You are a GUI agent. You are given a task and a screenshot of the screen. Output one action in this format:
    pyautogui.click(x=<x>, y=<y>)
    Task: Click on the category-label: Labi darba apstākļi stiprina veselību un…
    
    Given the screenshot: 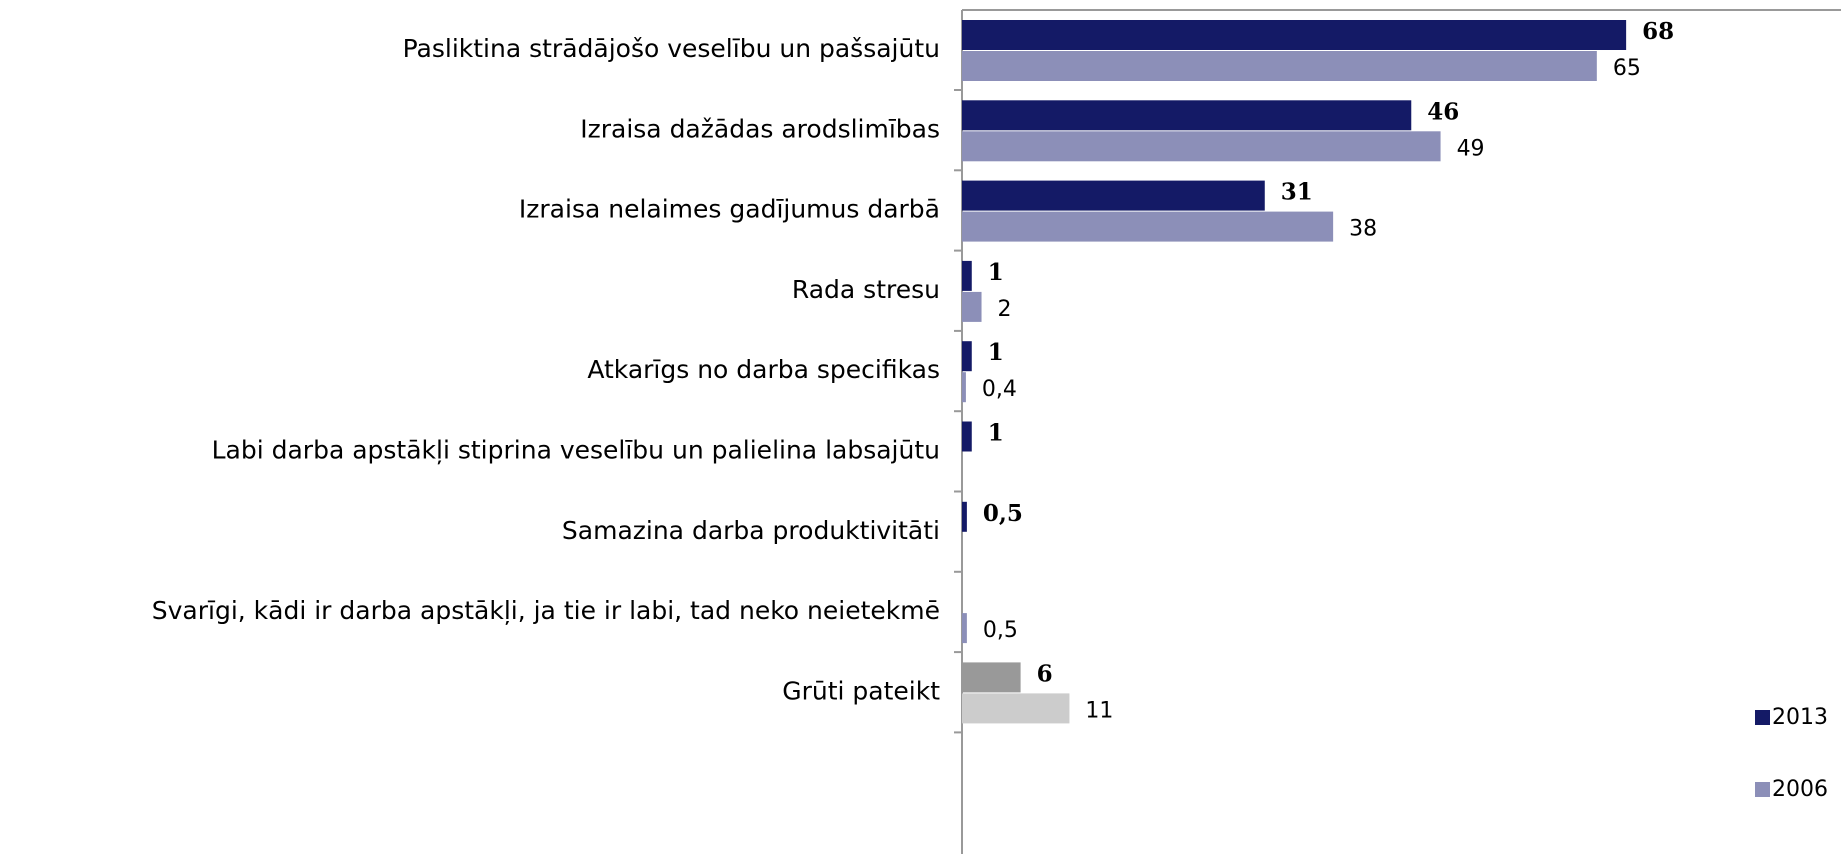 What is the action you would take?
    pyautogui.click(x=576, y=450)
    